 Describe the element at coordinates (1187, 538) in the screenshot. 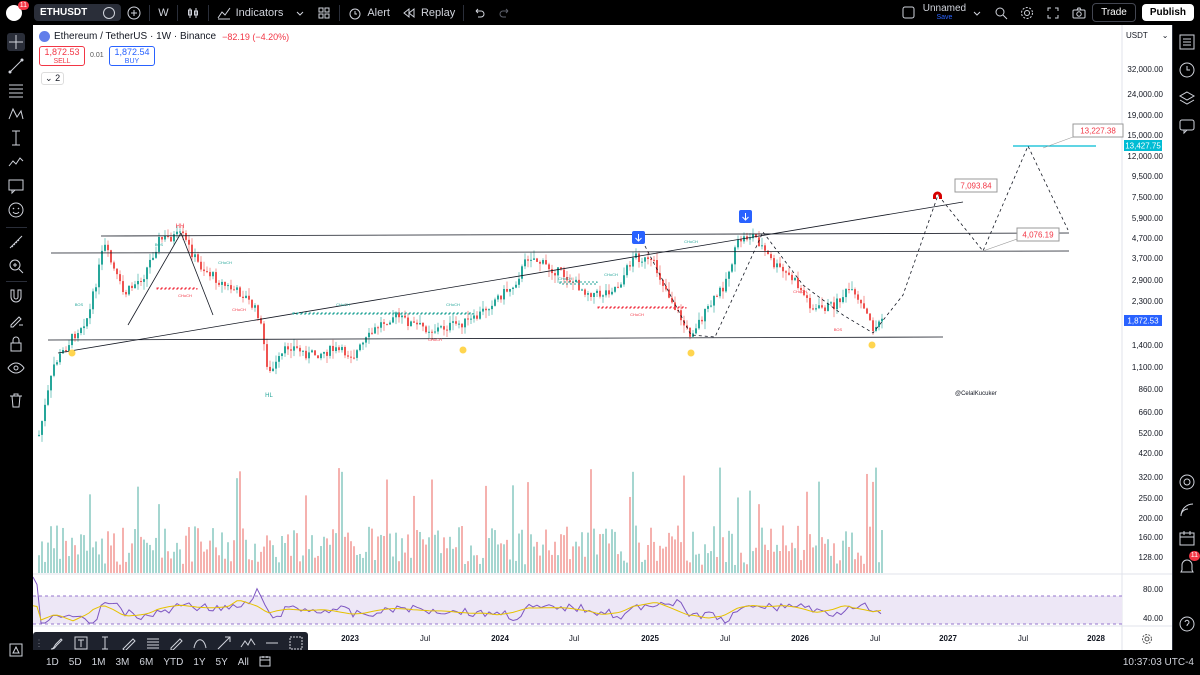

I see `calendar-icon` at that location.